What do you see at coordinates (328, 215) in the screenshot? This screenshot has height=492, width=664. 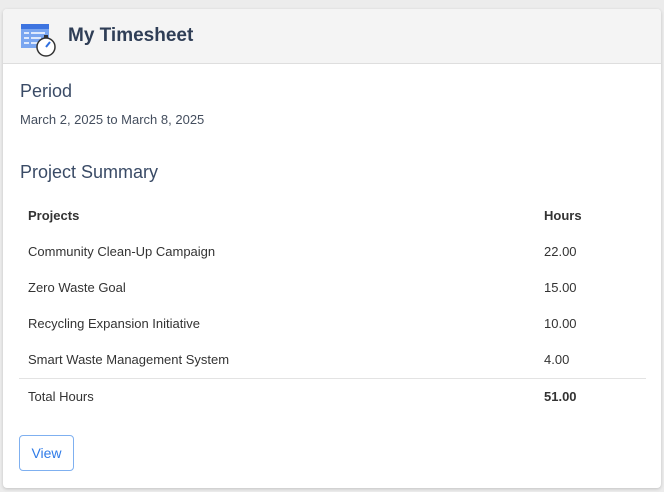 I see `table-header: Projects Hours` at bounding box center [328, 215].